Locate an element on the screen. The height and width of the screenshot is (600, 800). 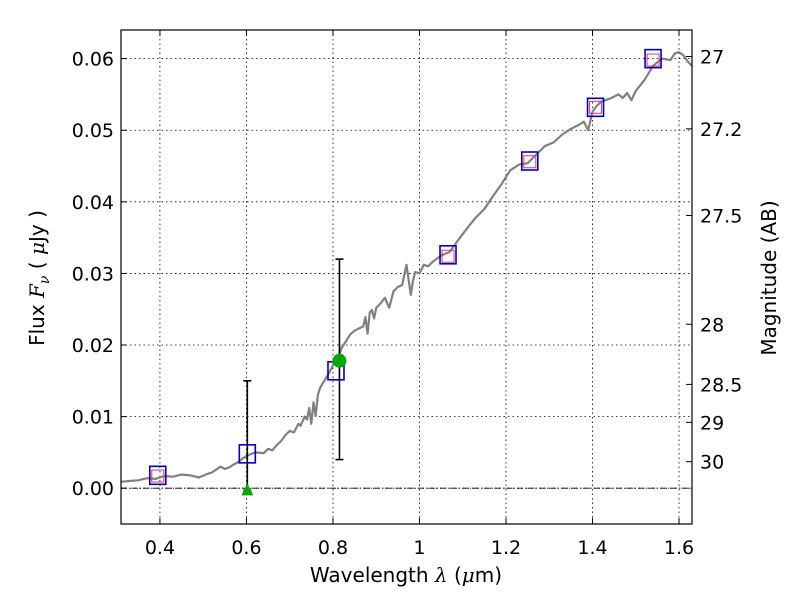
x-tick-label: 0.8 is located at coordinates (333, 548).